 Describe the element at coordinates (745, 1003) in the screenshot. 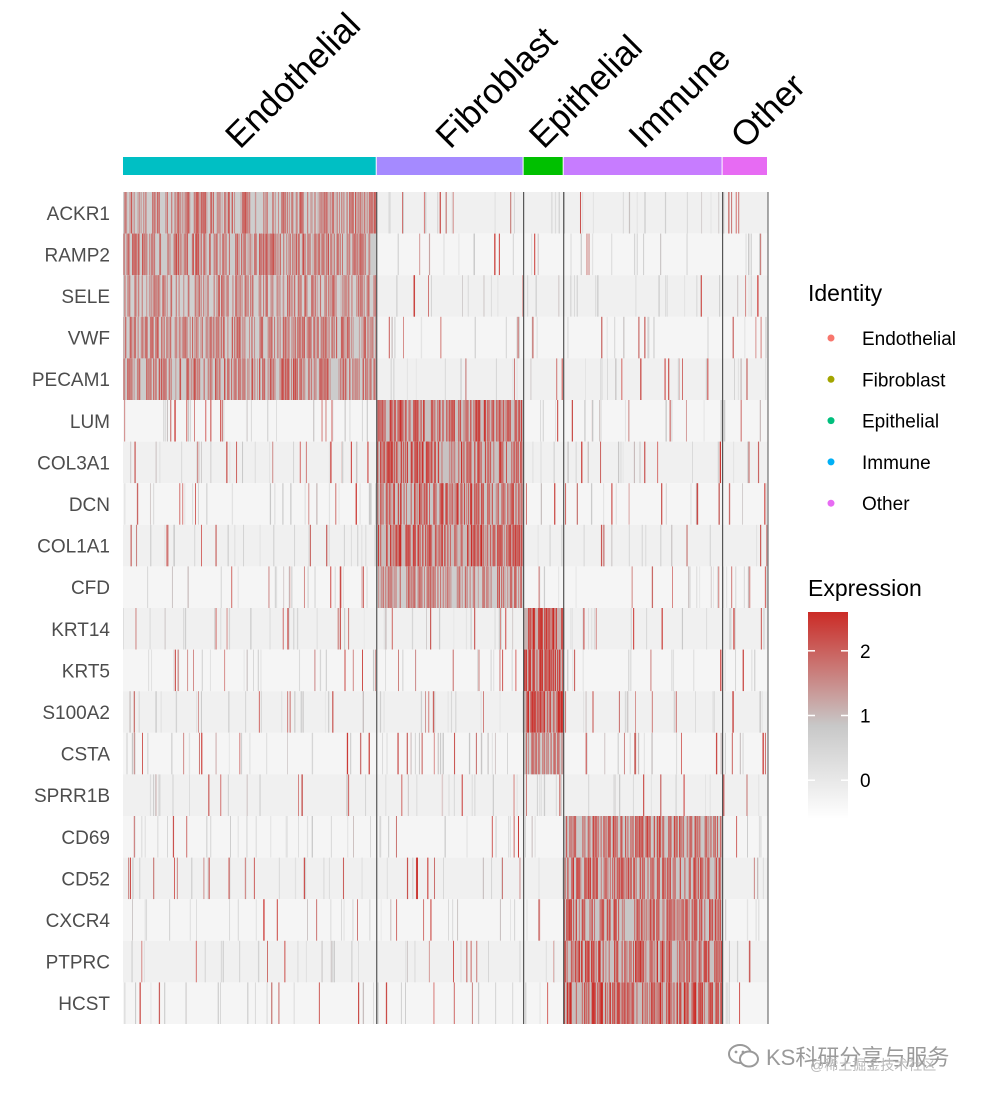

I see `cell-other-HCST` at that location.